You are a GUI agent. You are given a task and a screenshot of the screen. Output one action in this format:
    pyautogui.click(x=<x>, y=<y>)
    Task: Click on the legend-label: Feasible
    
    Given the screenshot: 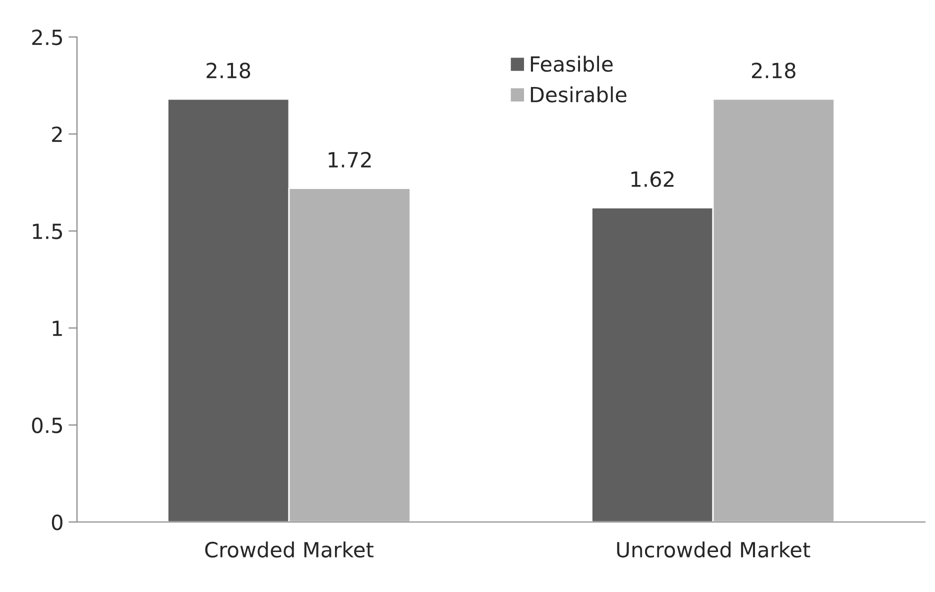 What is the action you would take?
    pyautogui.click(x=571, y=64)
    